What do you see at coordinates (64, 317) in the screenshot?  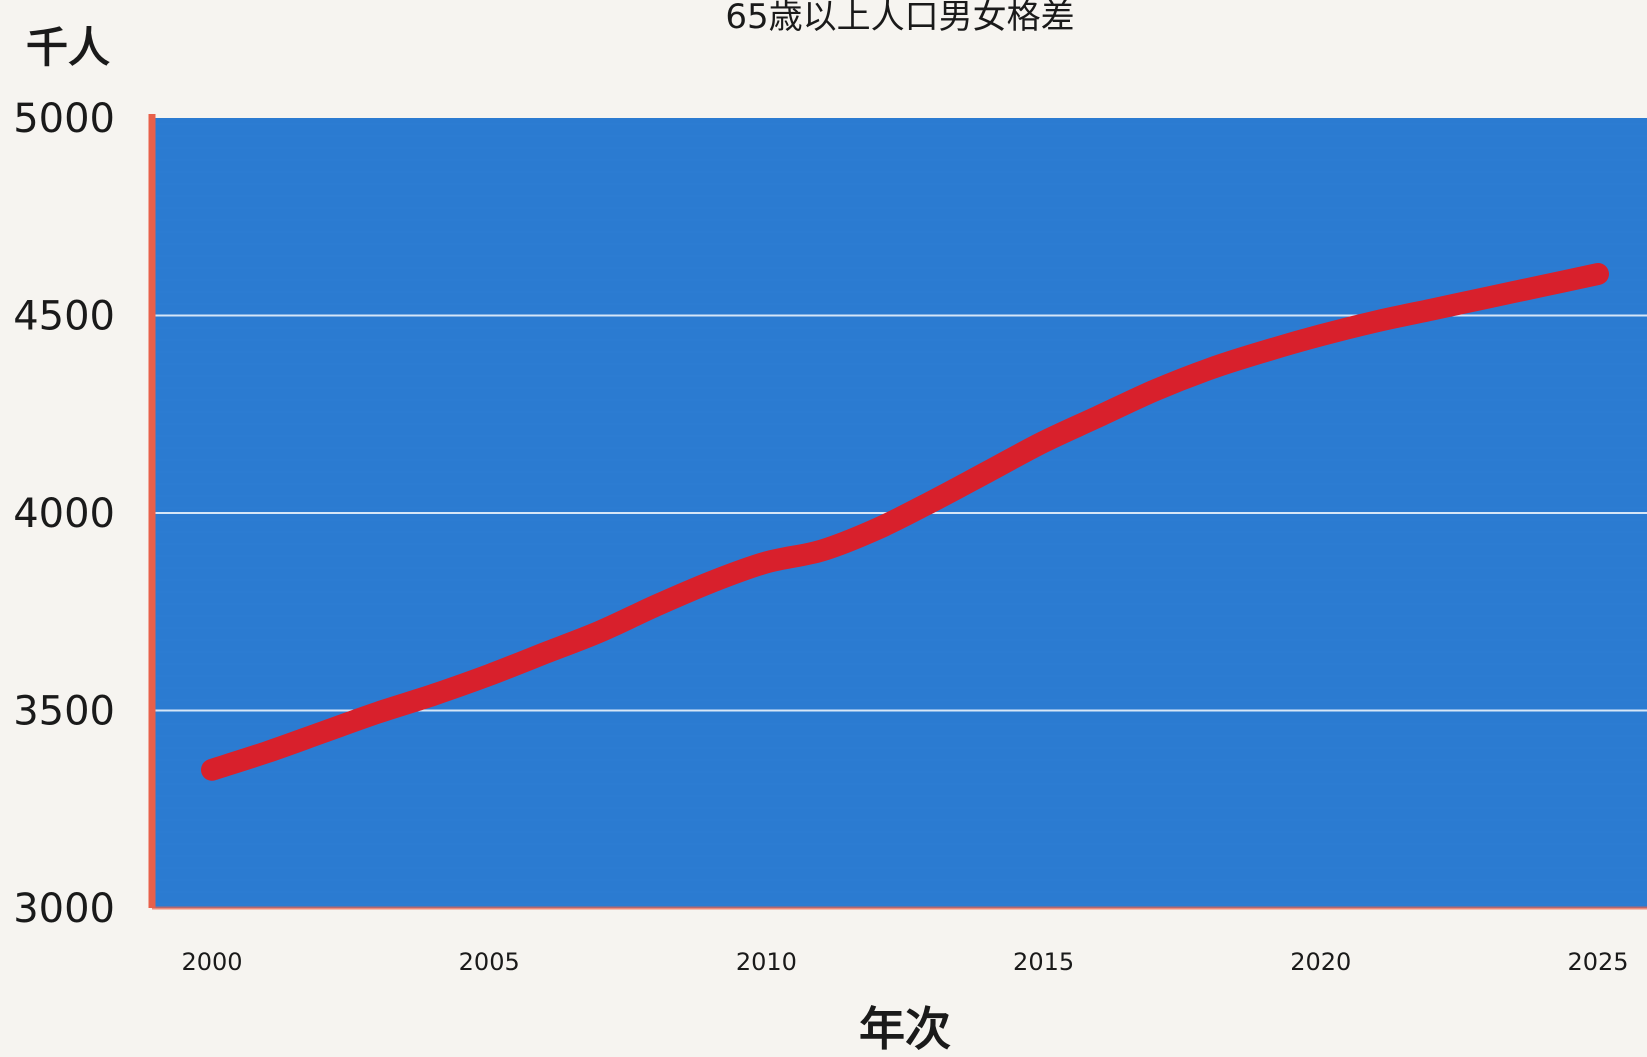 I see `y-tick-label-4500: 4500` at bounding box center [64, 317].